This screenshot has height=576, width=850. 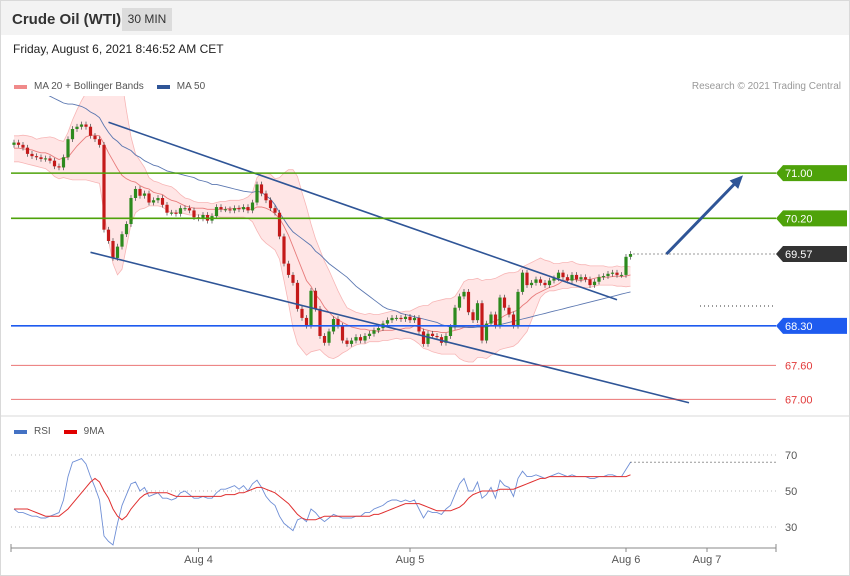 What do you see at coordinates (626, 560) in the screenshot?
I see `x-tick-label: Aug 6` at bounding box center [626, 560].